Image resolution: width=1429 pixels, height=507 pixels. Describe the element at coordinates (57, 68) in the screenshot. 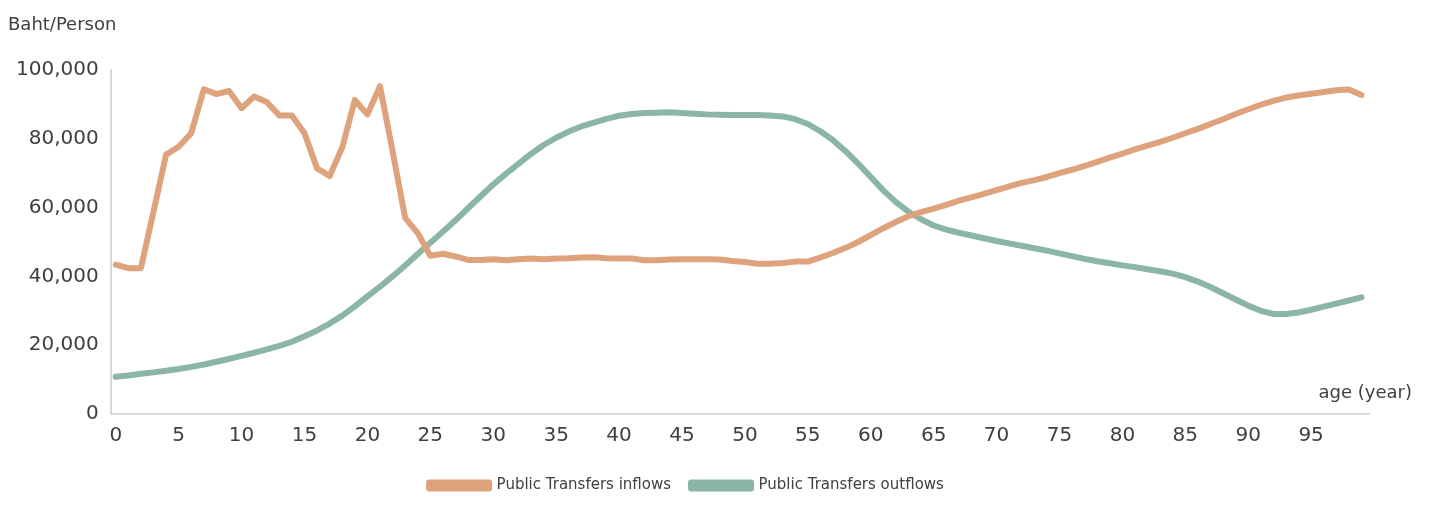

I see `y-tick-label: 100,000` at that location.